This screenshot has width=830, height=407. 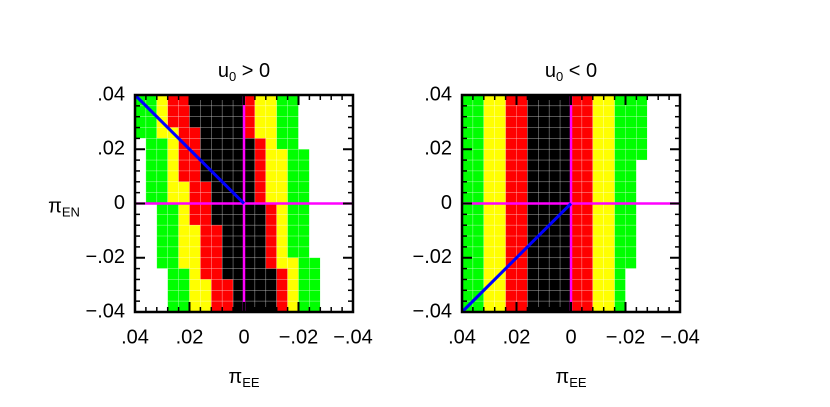 I want to click on y-tick-label: −.04, so click(x=432, y=311).